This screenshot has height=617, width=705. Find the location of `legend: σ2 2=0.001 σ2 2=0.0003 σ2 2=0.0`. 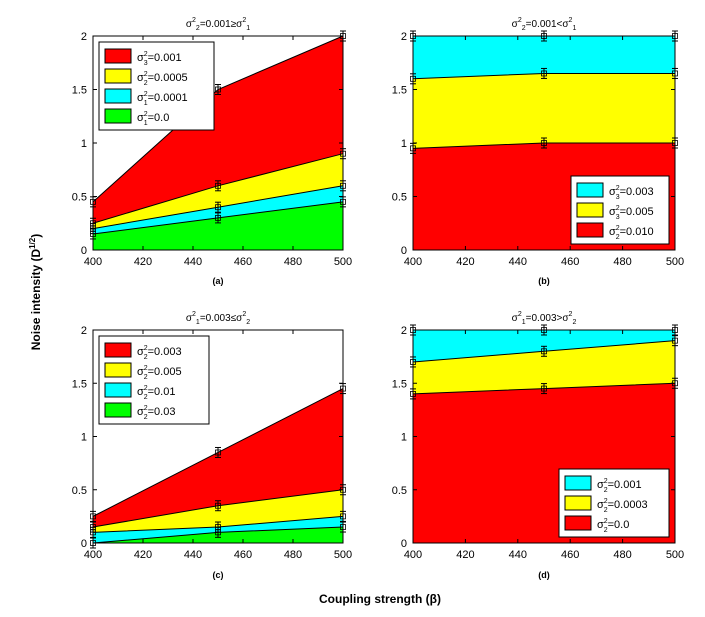

legend: σ2 2=0.001 σ2 2=0.0003 σ2 2=0.0 is located at coordinates (614, 503).